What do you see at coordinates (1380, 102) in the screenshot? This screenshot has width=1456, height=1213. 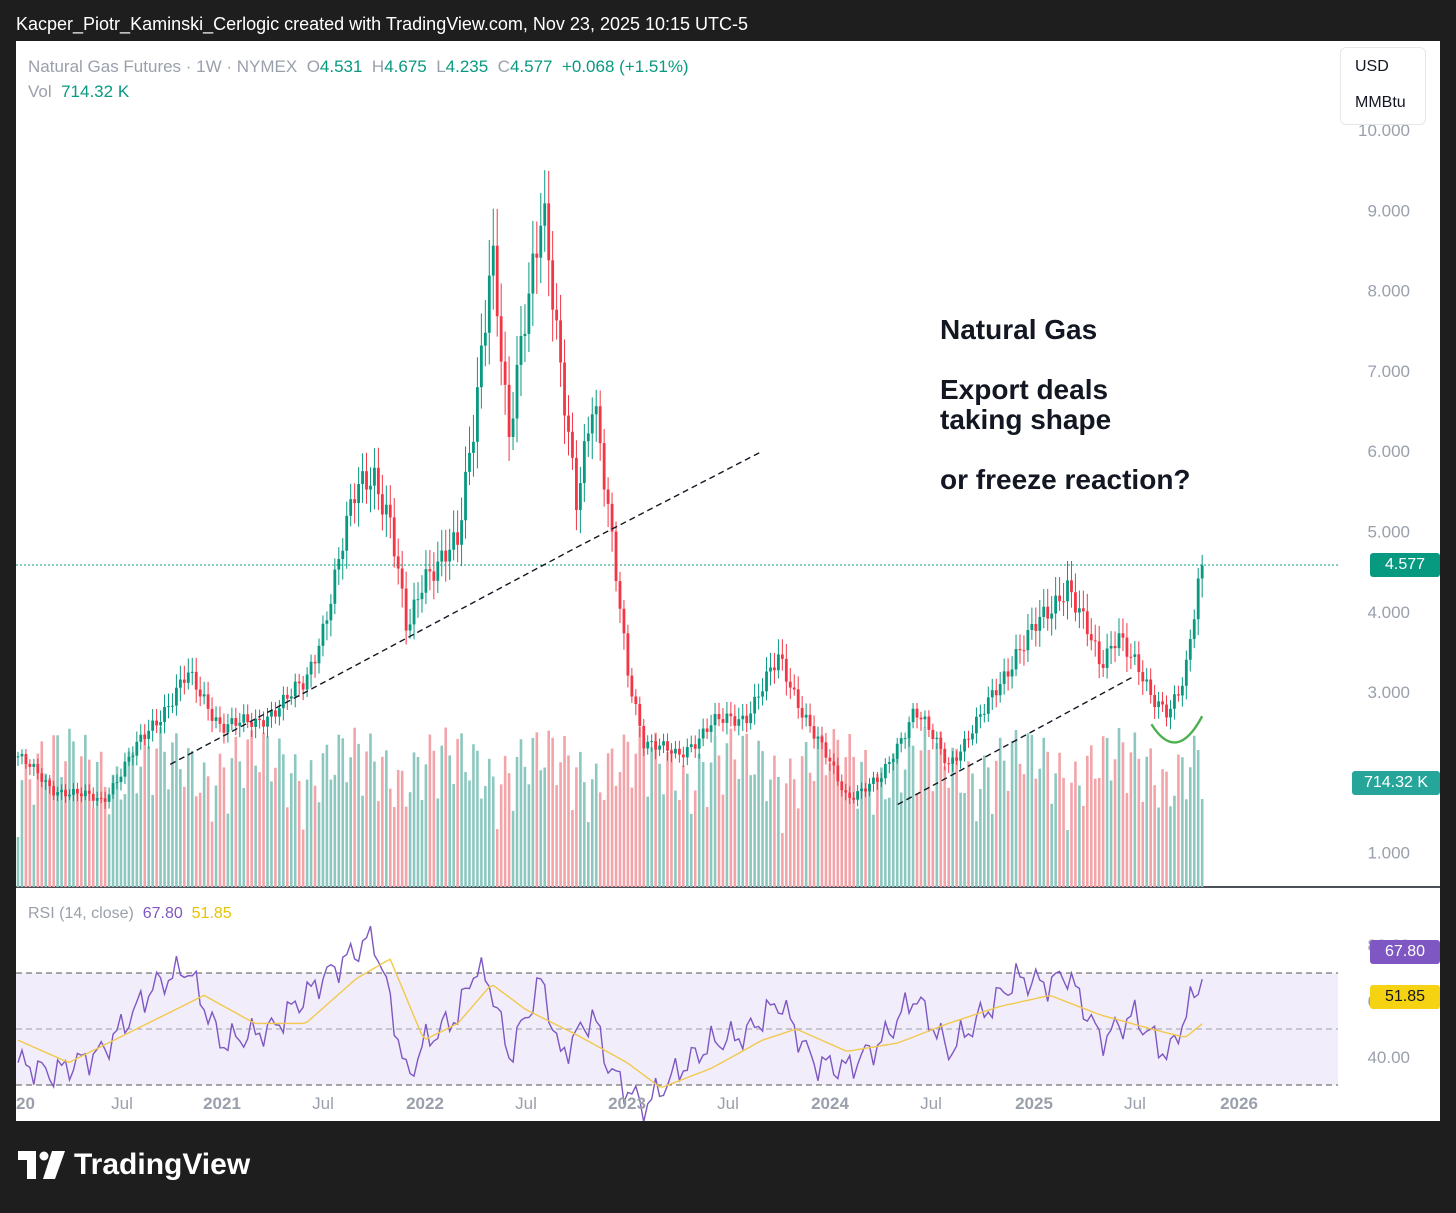 I see `unit-label: MMBtu` at bounding box center [1380, 102].